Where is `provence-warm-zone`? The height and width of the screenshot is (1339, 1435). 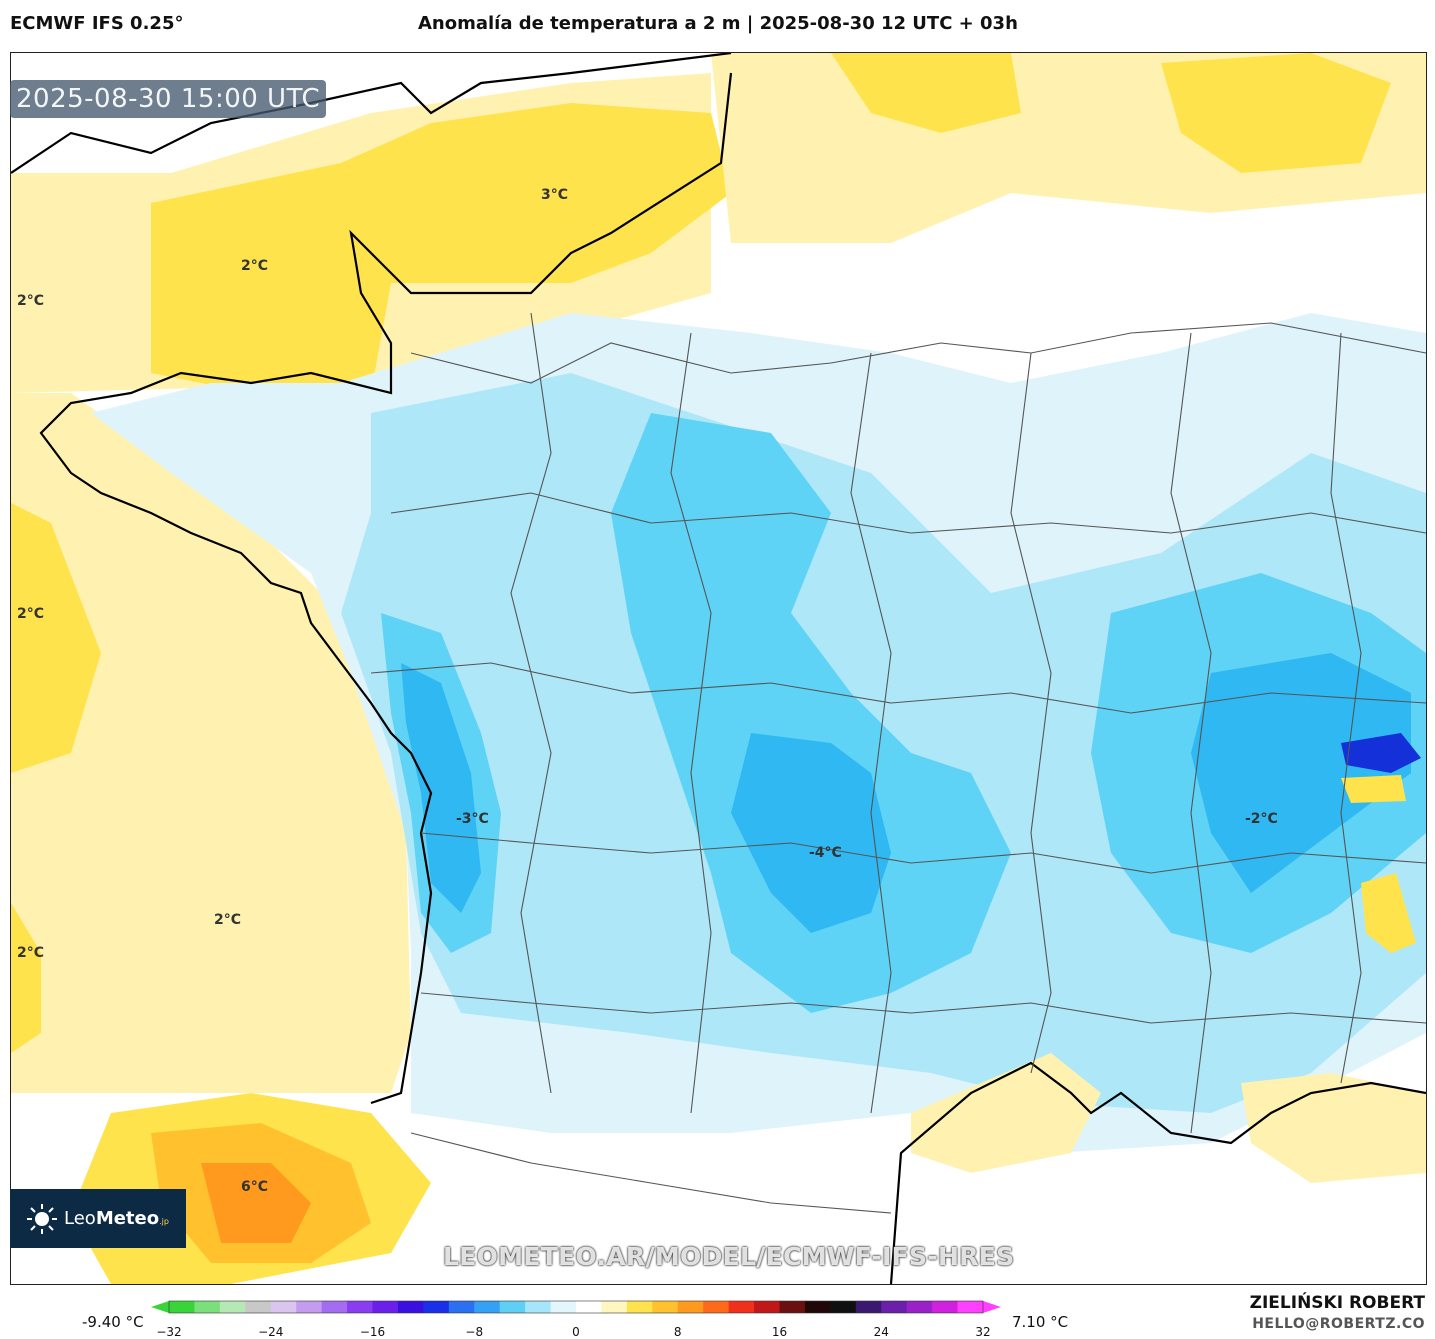
provence-warm-zone is located at coordinates (1333, 1128).